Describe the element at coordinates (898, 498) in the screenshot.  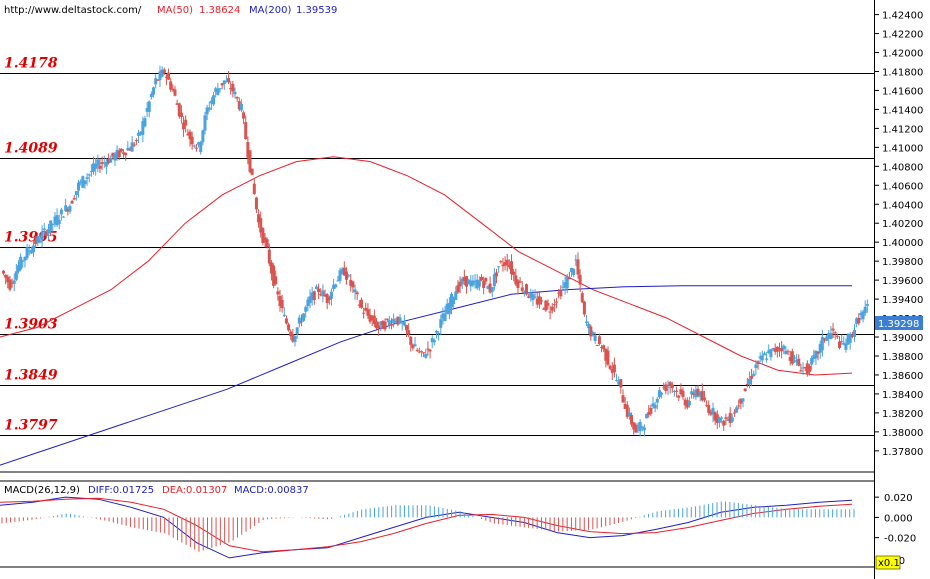
I see `macd-y-tick-label: 0.020` at that location.